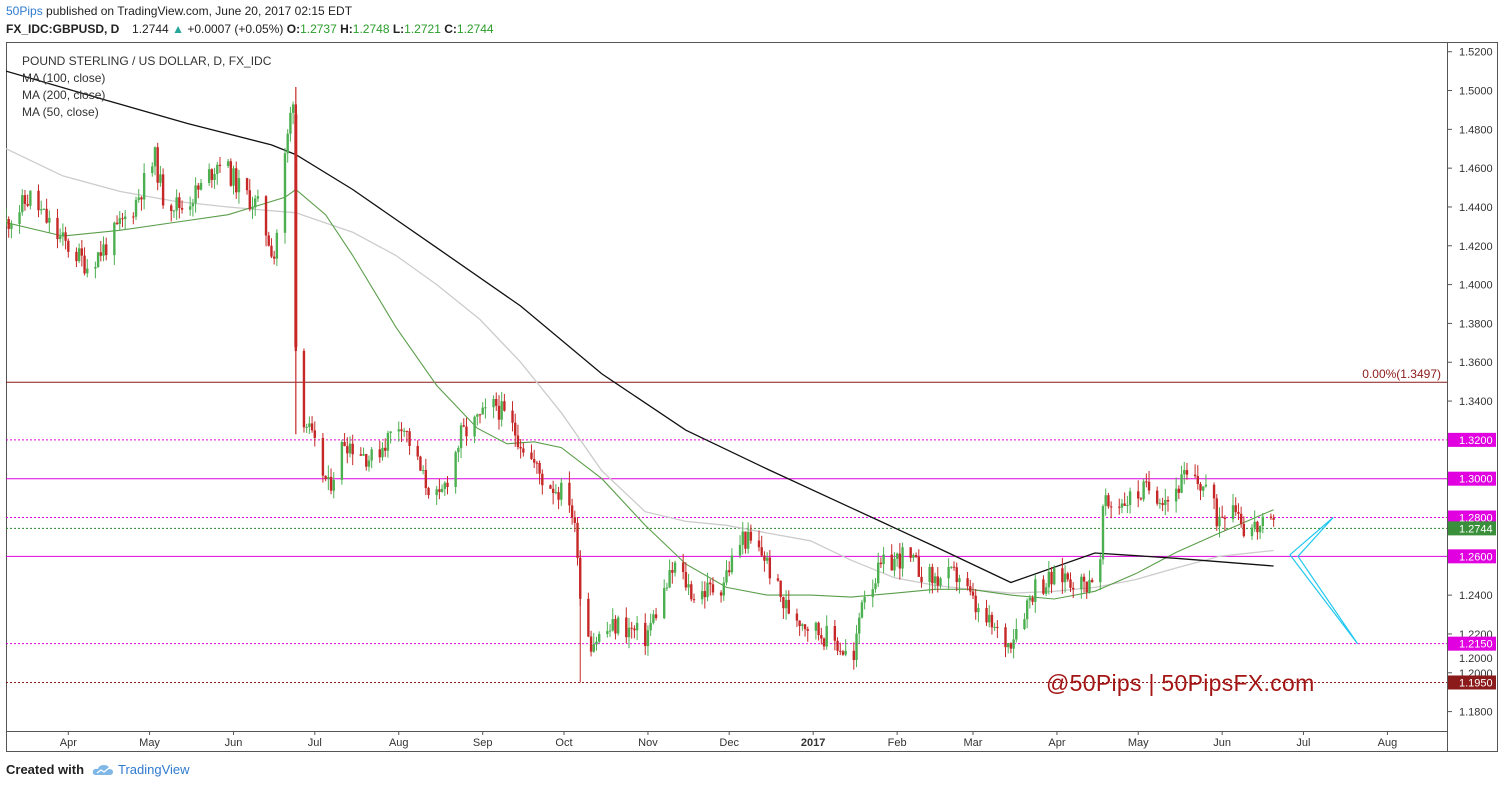 The width and height of the screenshot is (1504, 788). I want to click on price-tag-label: 1.1950, so click(1476, 683).